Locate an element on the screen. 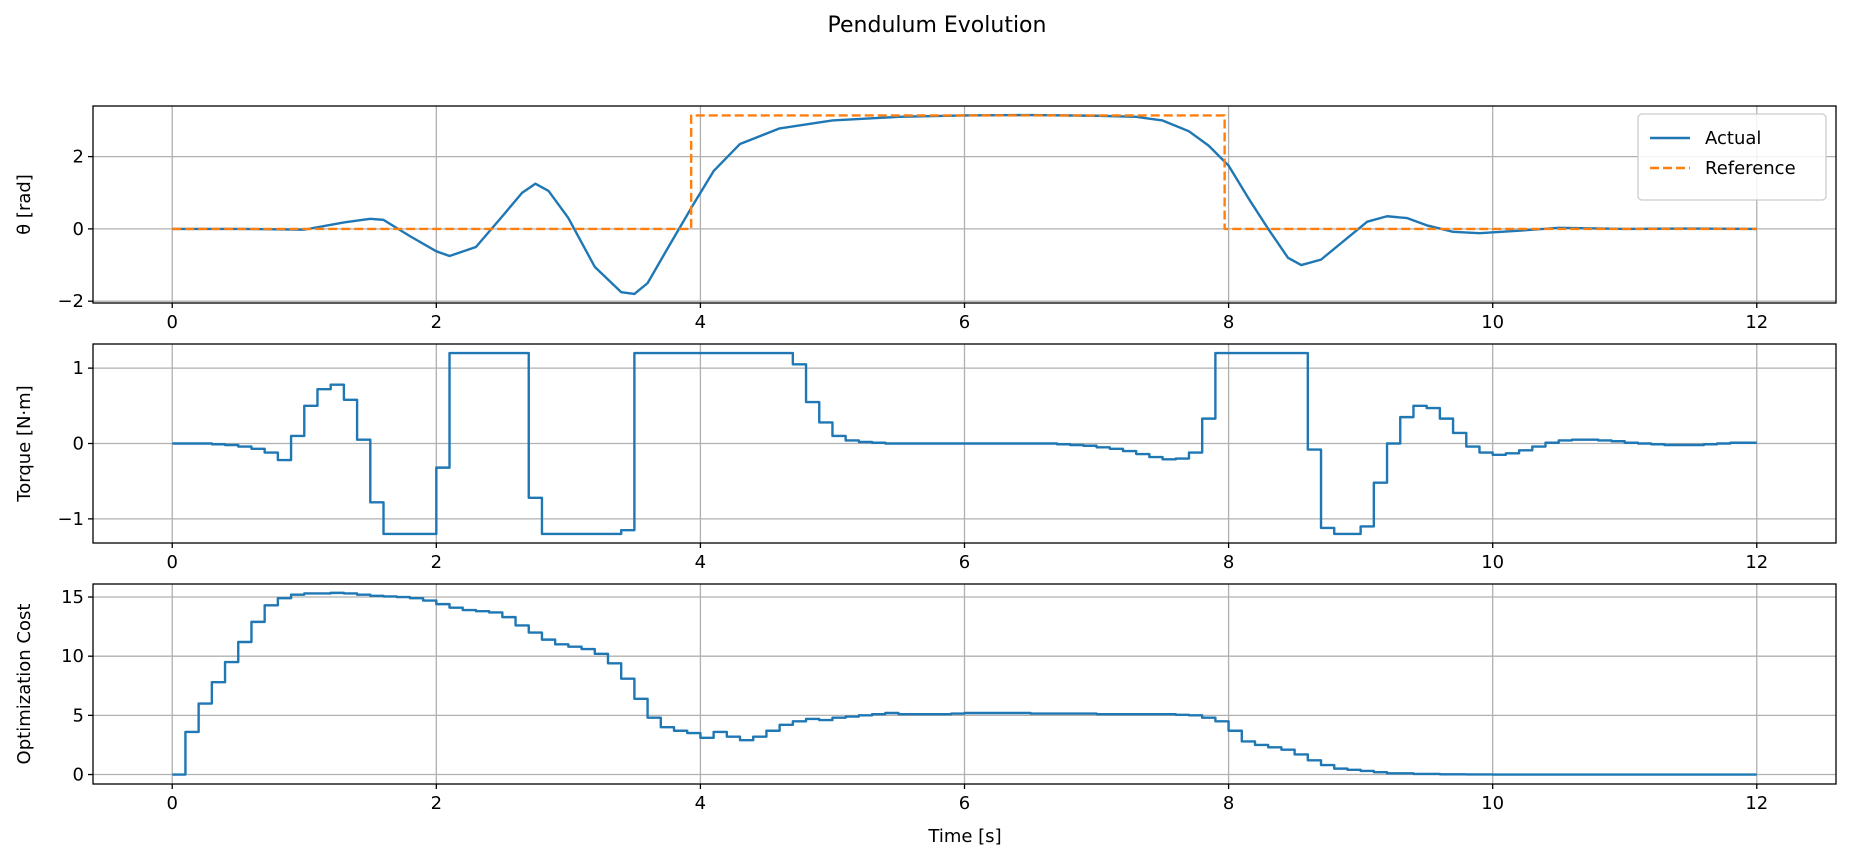 The image size is (1851, 862). legend-label-actual: Actual is located at coordinates (1733, 138).